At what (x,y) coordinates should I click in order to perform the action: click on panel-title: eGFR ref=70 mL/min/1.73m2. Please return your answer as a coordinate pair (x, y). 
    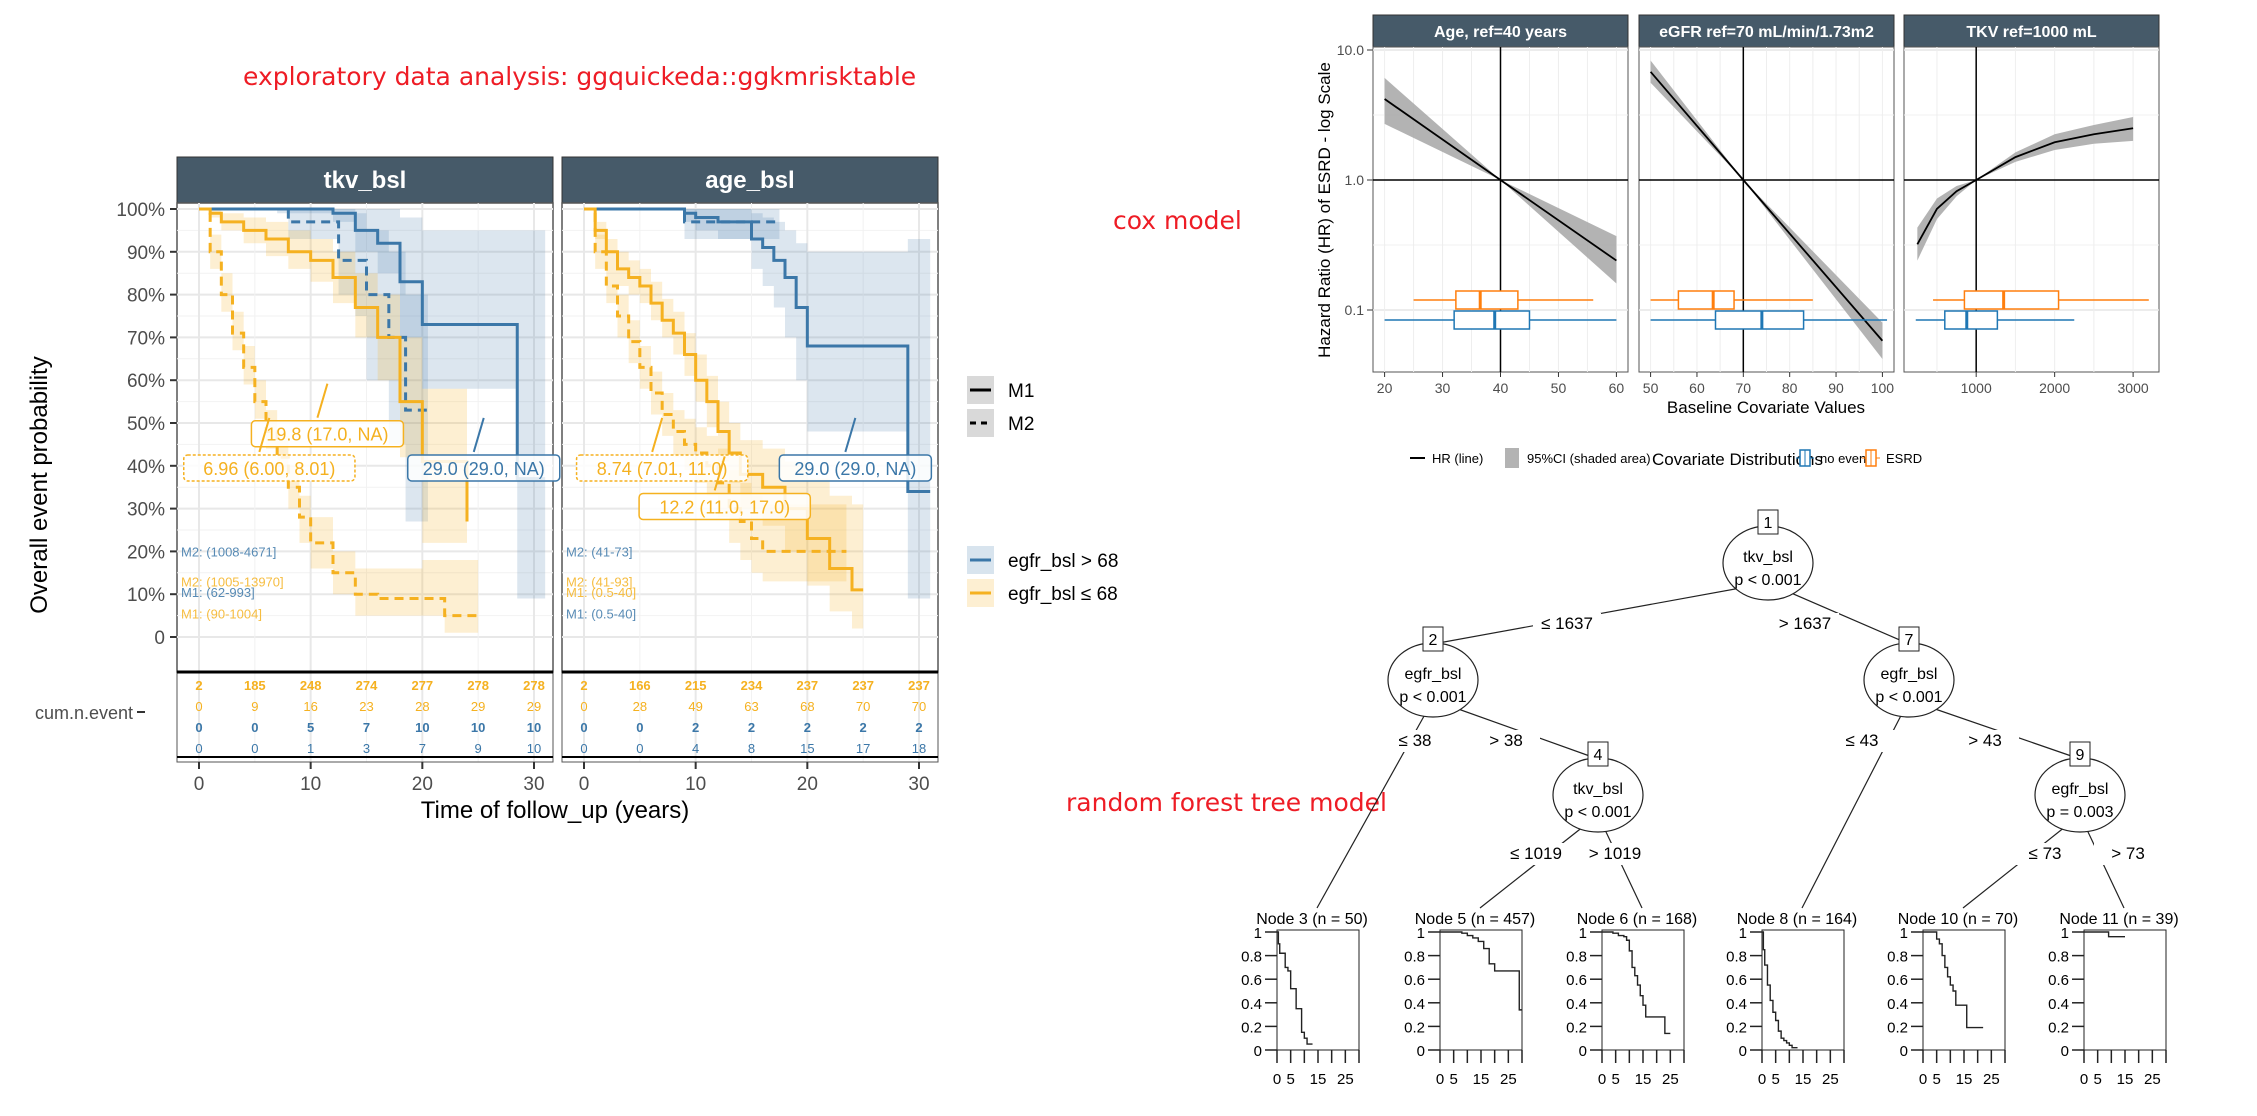
    Looking at the image, I should click on (1766, 32).